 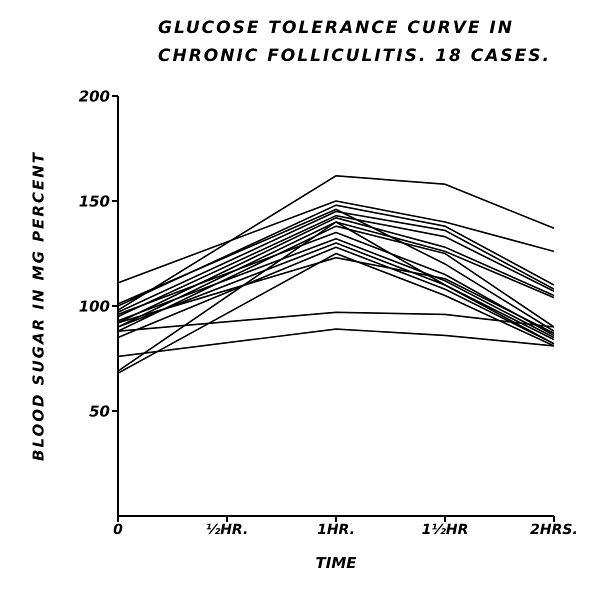 I want to click on x-tick-label: 1½HR, so click(x=445, y=530).